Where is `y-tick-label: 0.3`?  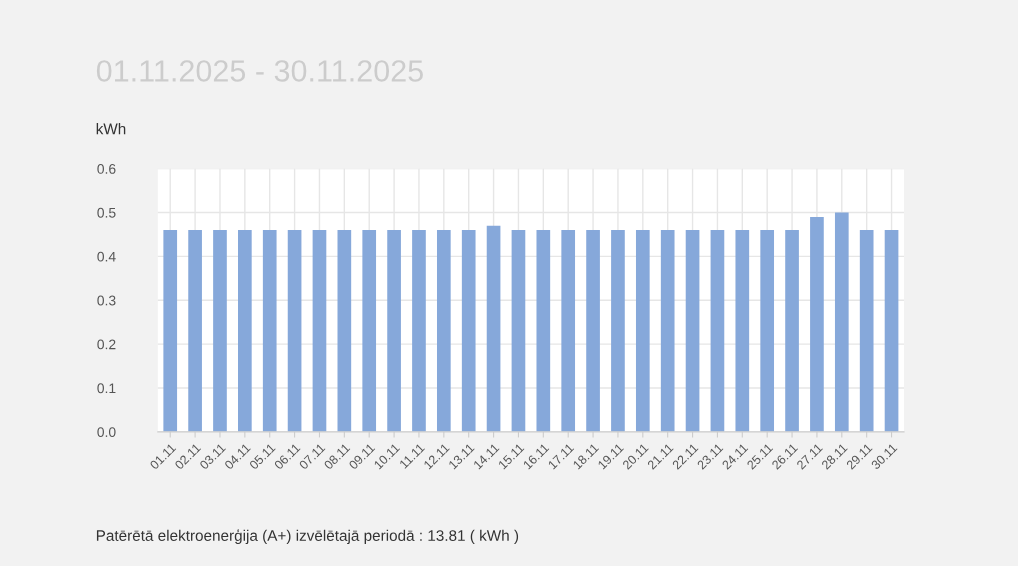
y-tick-label: 0.3 is located at coordinates (106, 300).